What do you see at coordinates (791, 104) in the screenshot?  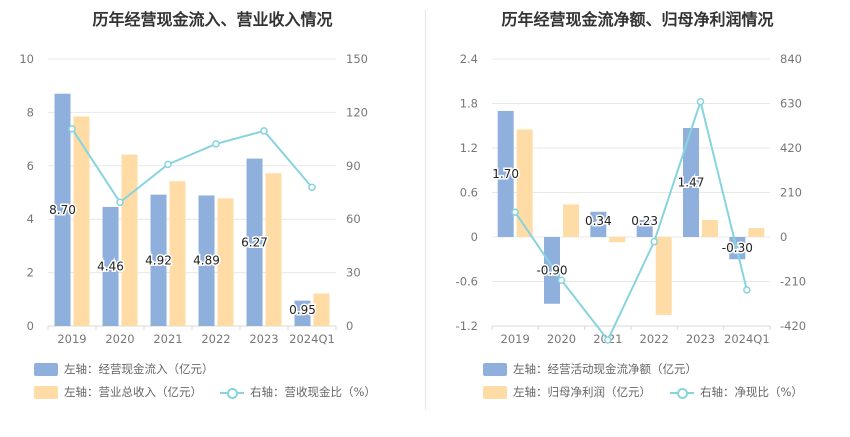 I see `right-axis-tick-label: 630` at bounding box center [791, 104].